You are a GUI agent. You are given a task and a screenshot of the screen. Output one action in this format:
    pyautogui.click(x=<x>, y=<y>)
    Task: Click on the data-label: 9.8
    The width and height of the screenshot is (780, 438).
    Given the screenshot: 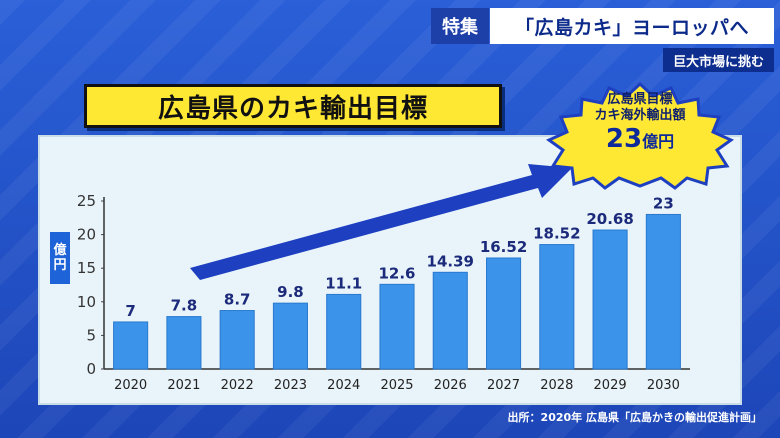 What is the action you would take?
    pyautogui.click(x=290, y=292)
    